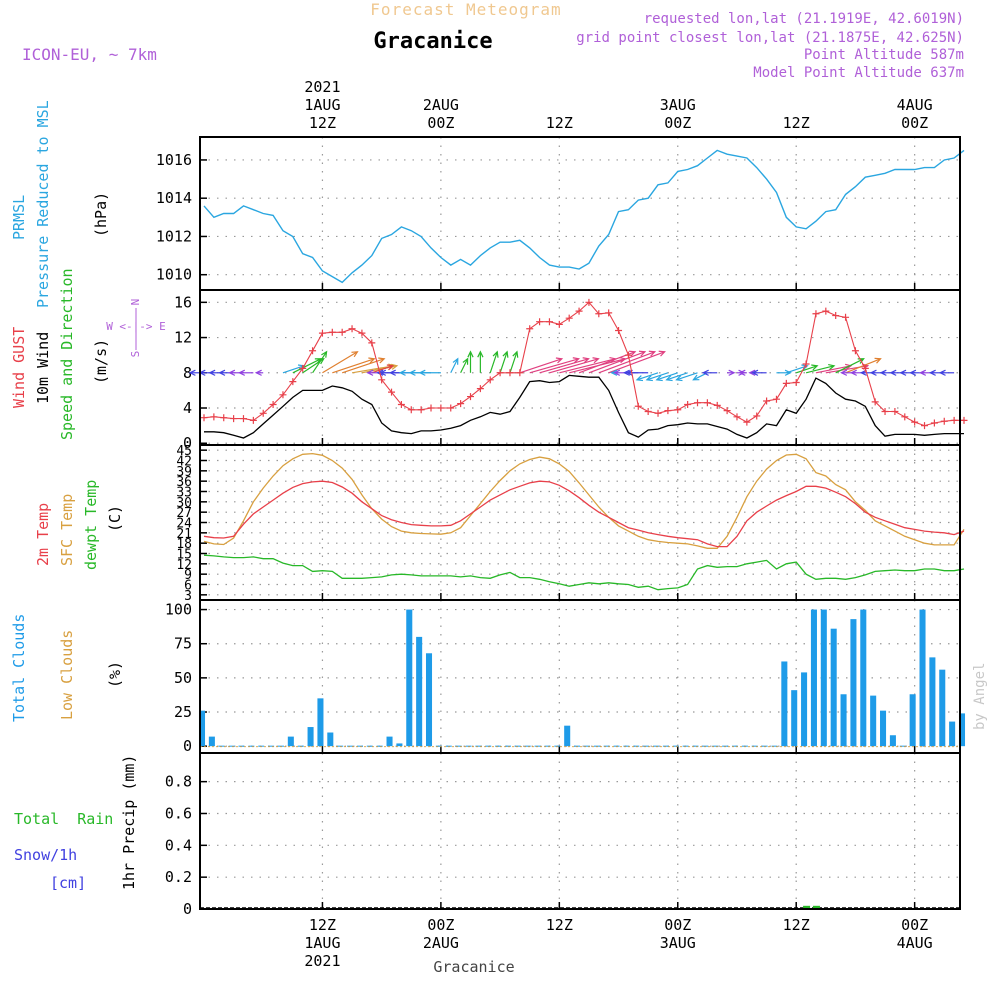 This screenshot has height=1000, width=1000. What do you see at coordinates (188, 586) in the screenshot?
I see `temp-ytick-label: 6` at bounding box center [188, 586].